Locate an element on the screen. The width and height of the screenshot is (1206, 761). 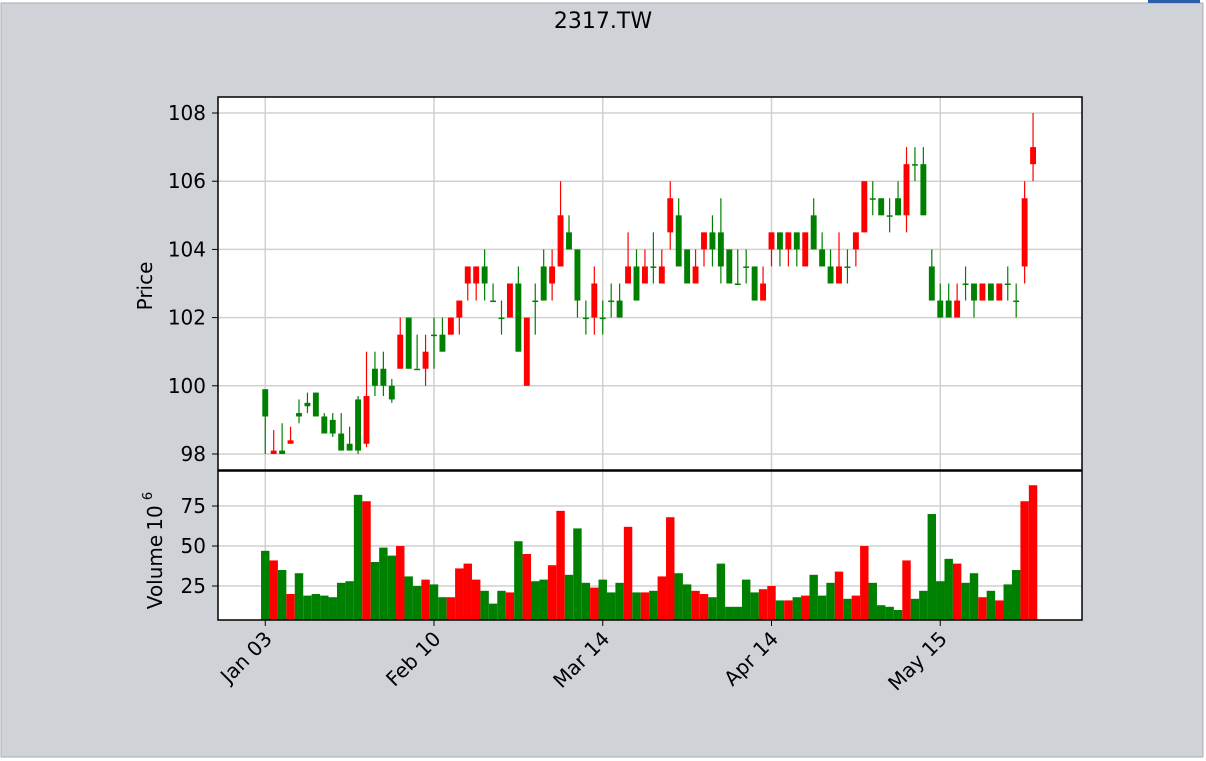
y-tick-label: 108 is located at coordinates (187, 113).